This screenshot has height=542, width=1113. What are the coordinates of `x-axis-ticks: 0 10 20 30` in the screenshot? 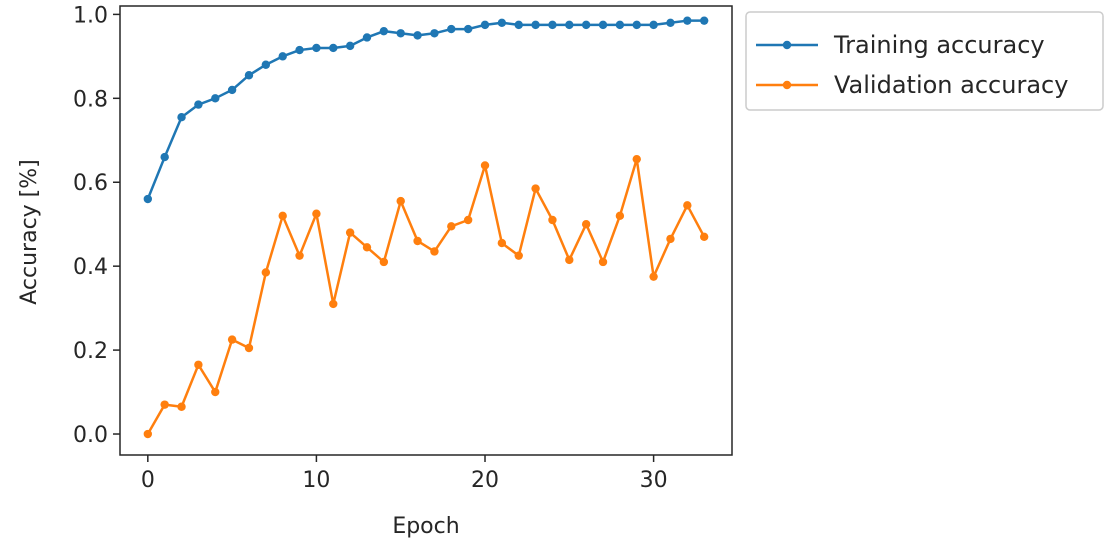 It's located at (404, 474).